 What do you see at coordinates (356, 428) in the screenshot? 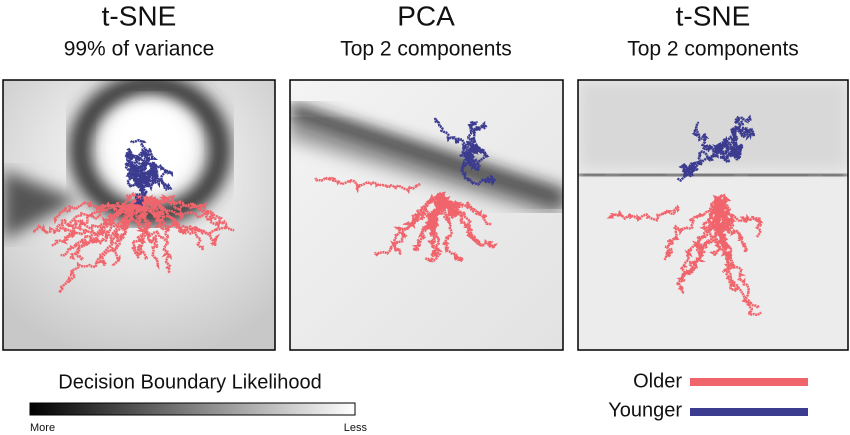
I see `colorbar-high-label: Less` at bounding box center [356, 428].